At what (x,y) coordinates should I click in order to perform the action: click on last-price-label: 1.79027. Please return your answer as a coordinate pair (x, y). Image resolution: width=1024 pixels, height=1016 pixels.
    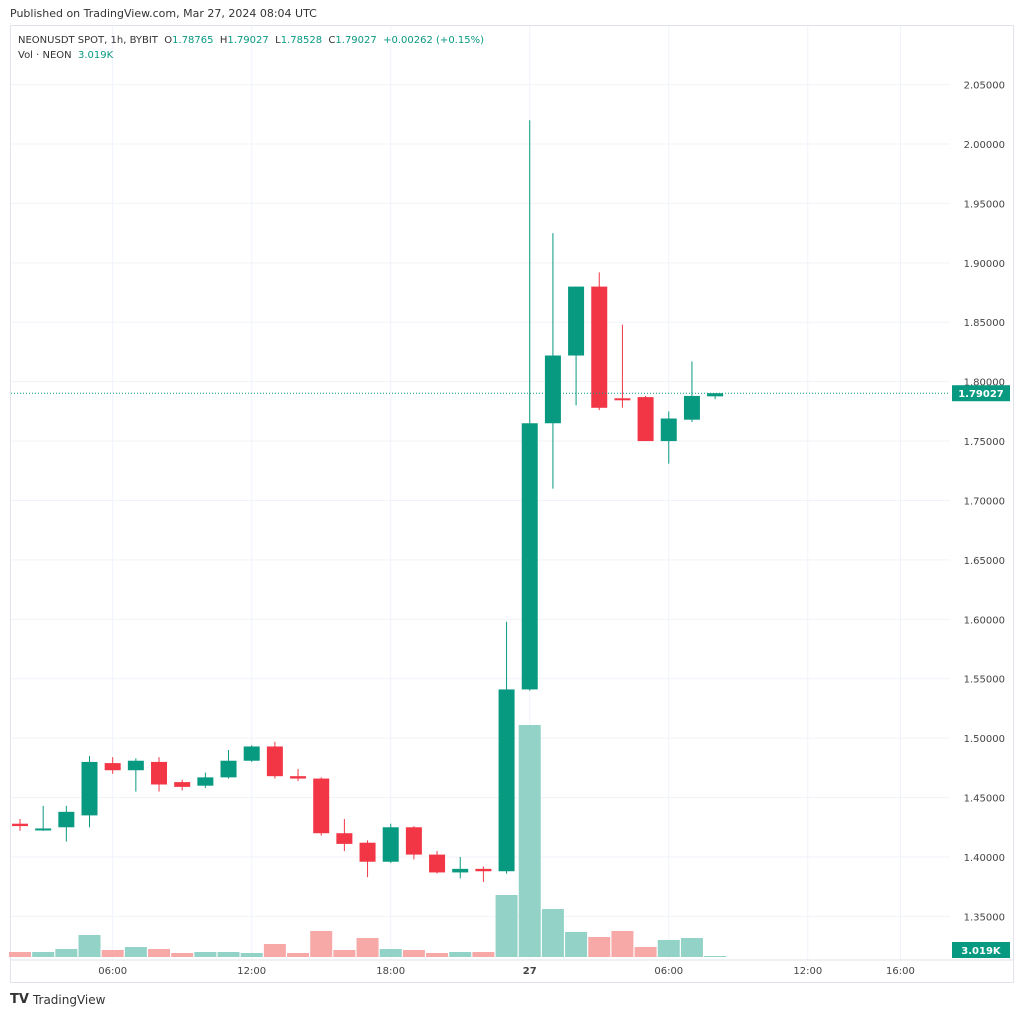
    Looking at the image, I should click on (981, 394).